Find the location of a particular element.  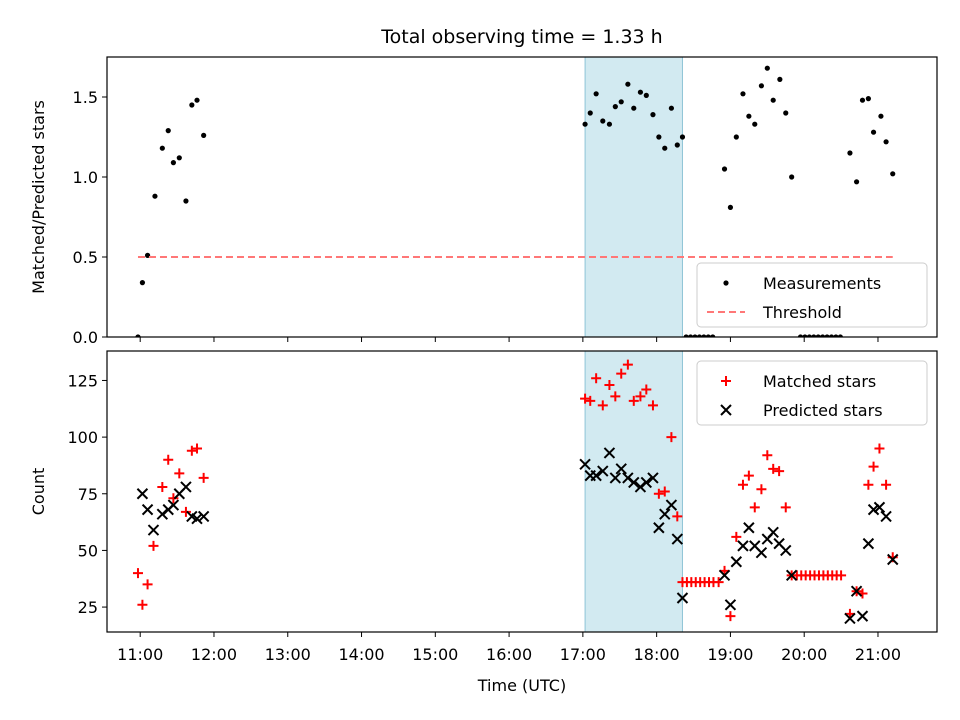

y-tick-label: 1.0 is located at coordinates (85, 177).